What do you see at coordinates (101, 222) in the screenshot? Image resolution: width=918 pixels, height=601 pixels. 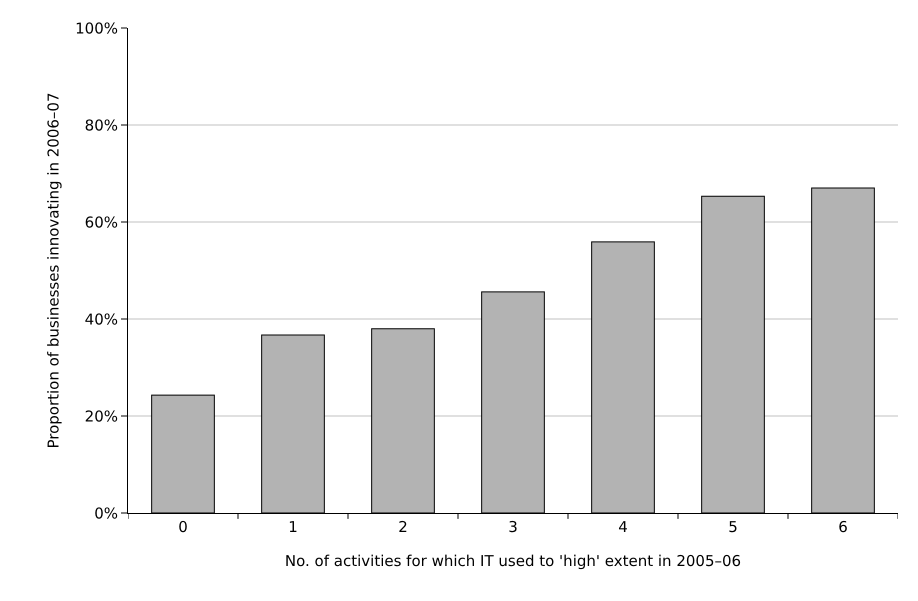 I see `y-tick-label: 60%` at bounding box center [101, 222].